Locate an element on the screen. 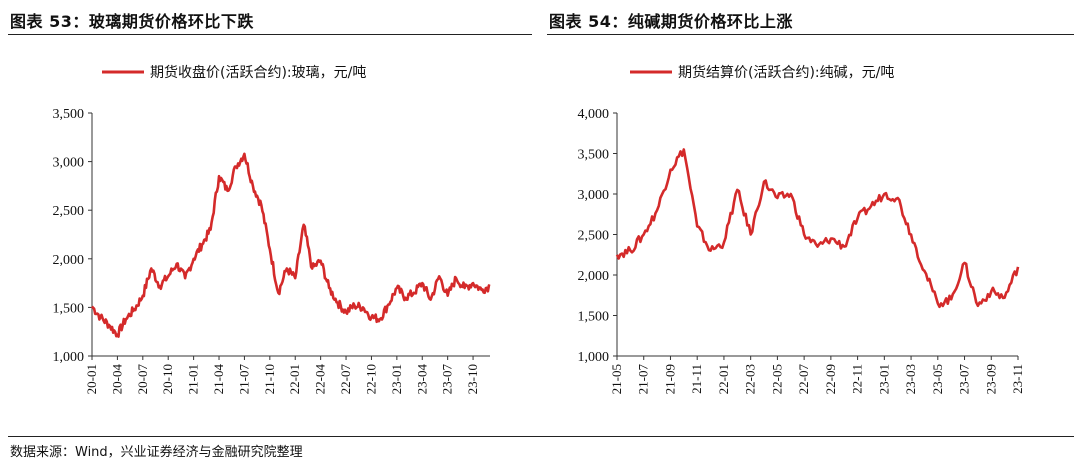  title-rule-left is located at coordinates (270, 34).